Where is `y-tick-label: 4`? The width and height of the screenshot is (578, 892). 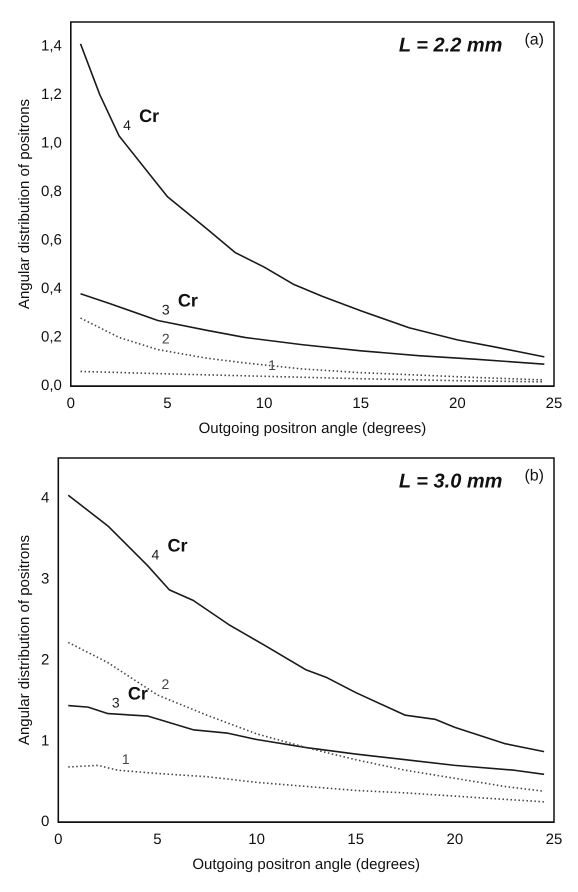
y-tick-label: 4 is located at coordinates (45, 498).